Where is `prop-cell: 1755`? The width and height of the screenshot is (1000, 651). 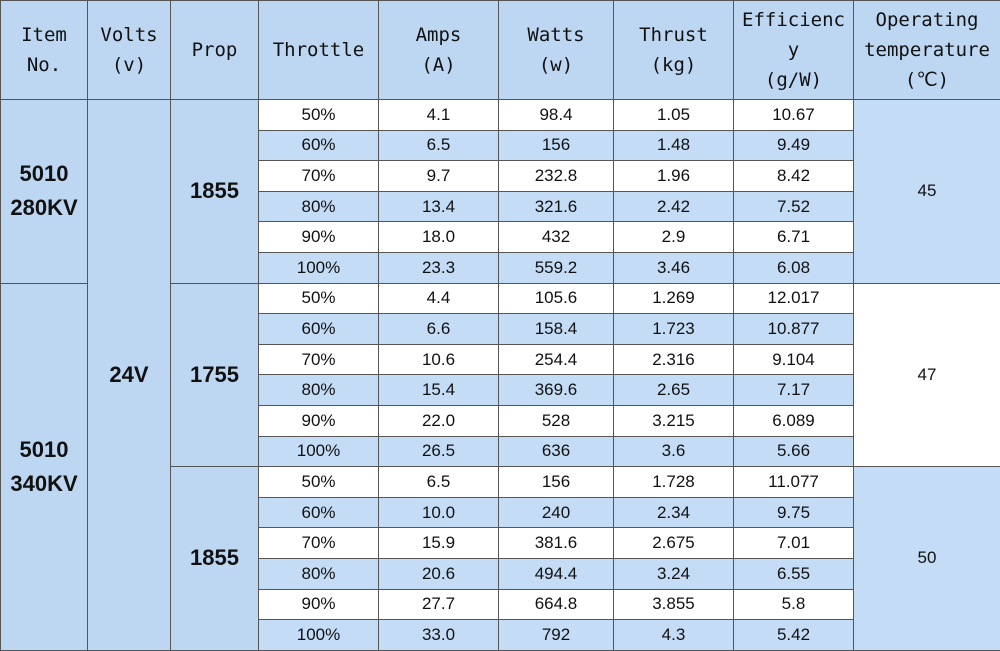 prop-cell: 1755 is located at coordinates (214, 375).